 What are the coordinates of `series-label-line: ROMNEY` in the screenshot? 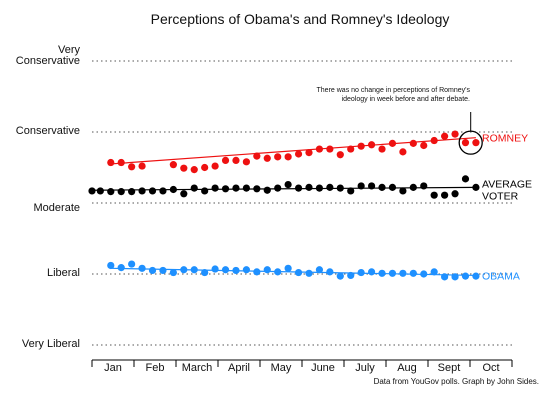 It's located at (505, 139).